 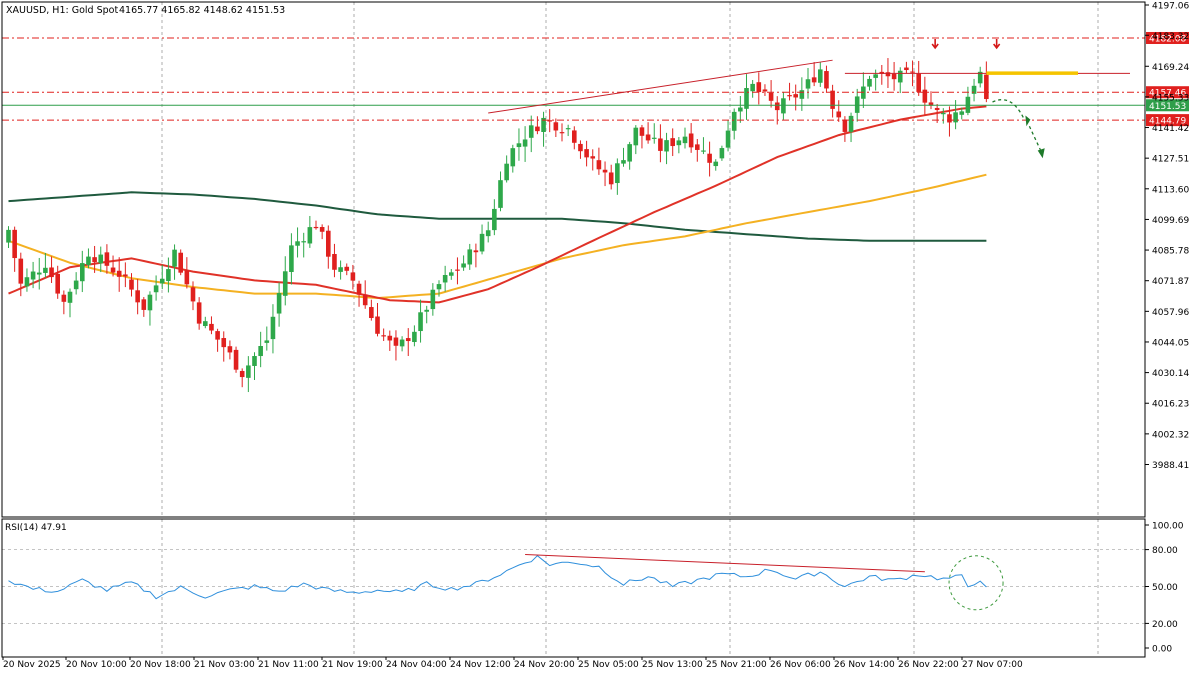 What do you see at coordinates (595, 79) in the screenshot?
I see `horizontal-levels: 4182.08 4157.46 4151.53 4144.79` at bounding box center [595, 79].